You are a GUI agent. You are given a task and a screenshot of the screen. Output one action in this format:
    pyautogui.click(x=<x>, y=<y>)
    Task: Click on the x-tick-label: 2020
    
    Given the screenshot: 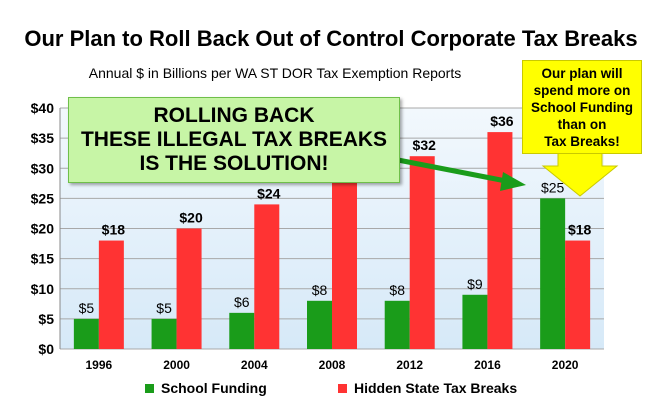 What is the action you would take?
    pyautogui.click(x=565, y=365)
    